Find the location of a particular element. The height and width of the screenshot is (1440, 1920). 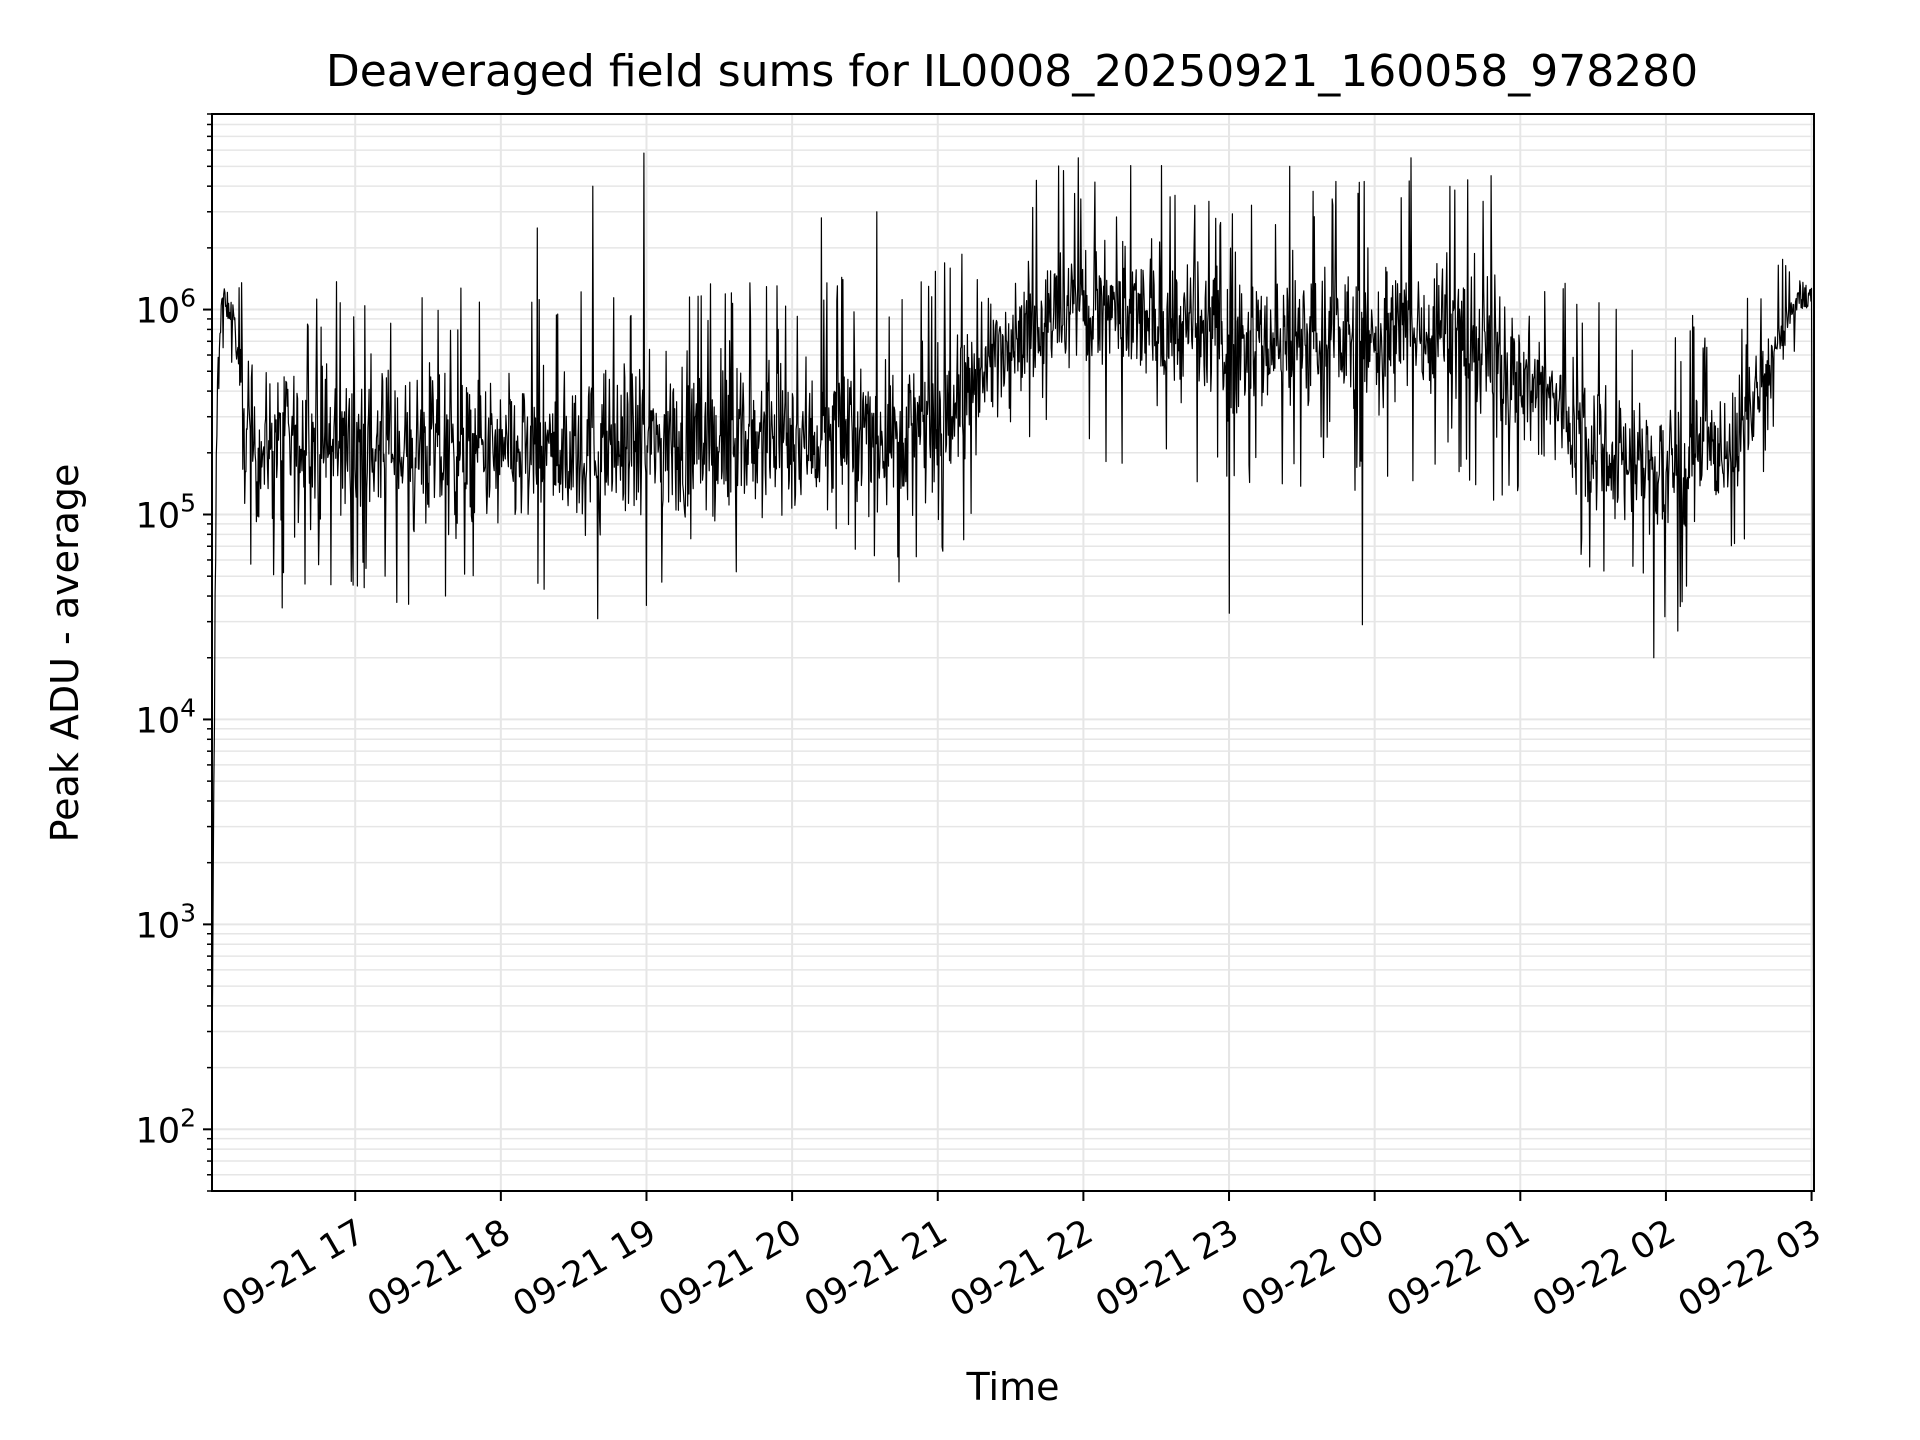

x-axis-label: Time is located at coordinates (1013, 1387).